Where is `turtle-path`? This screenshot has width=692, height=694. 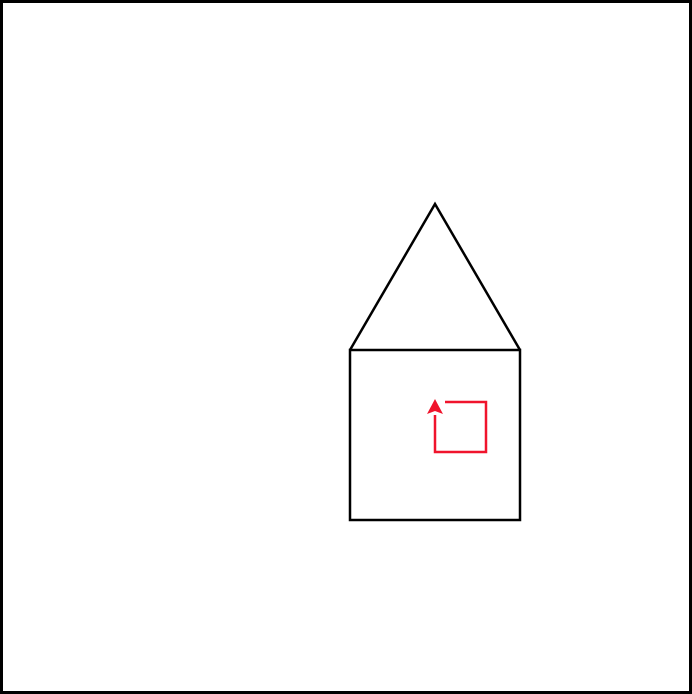
turtle-path is located at coordinates (457, 426).